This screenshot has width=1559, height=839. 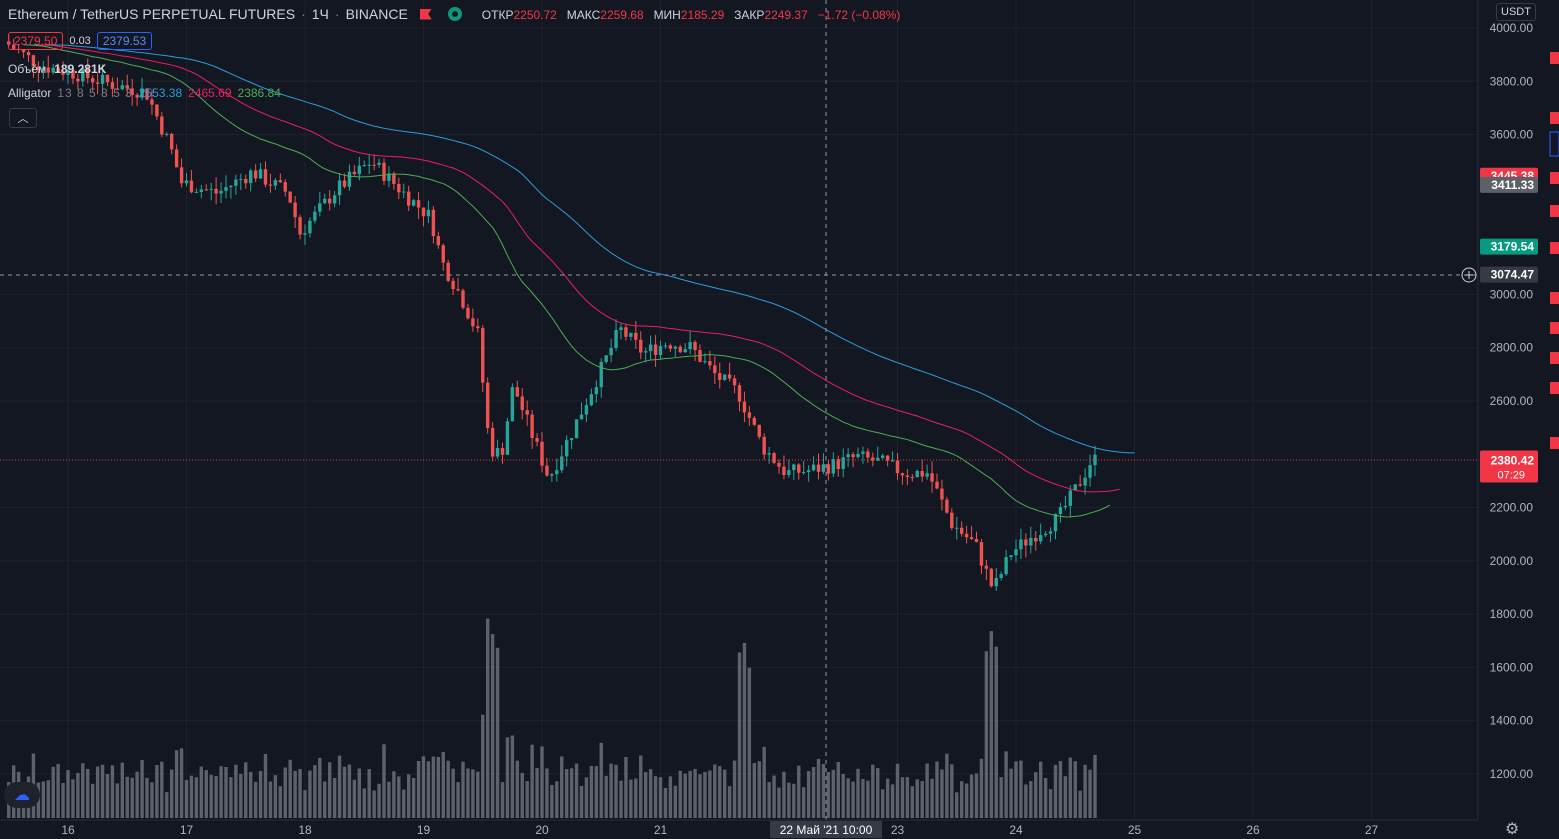 I want to click on collapse-legend-button: ︿, so click(x=23, y=118).